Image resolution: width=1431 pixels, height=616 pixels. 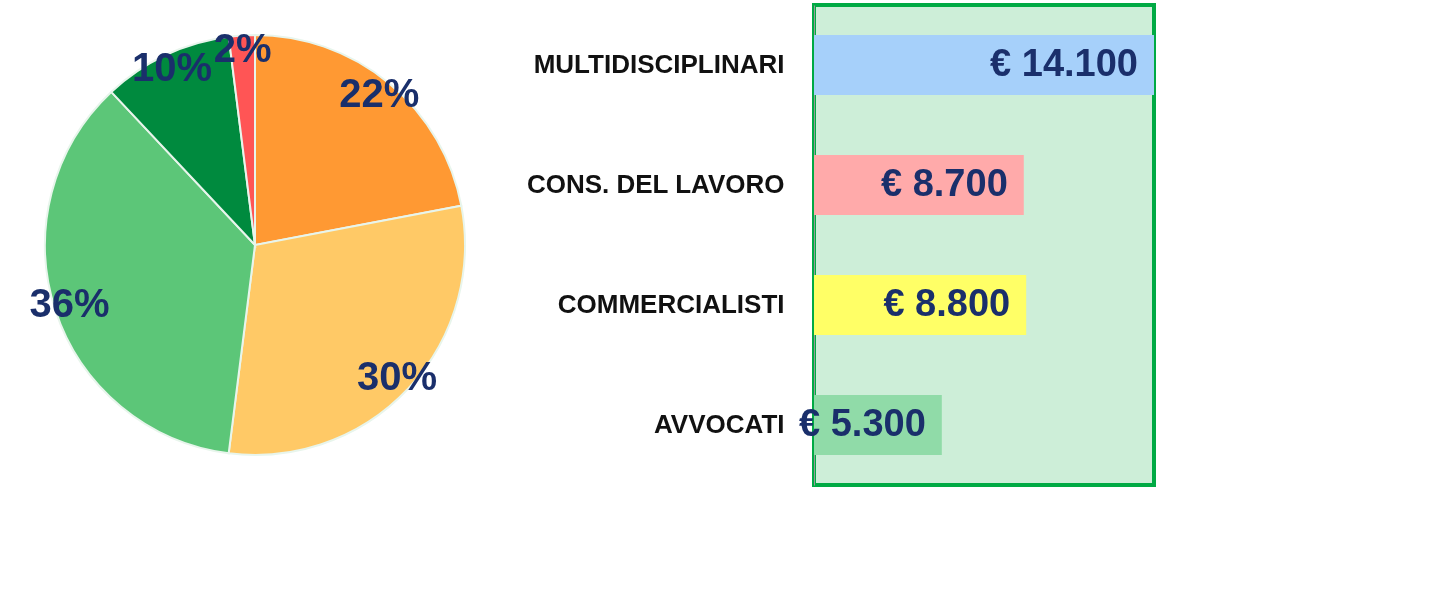 I want to click on data-label: 10%, so click(x=171, y=66).